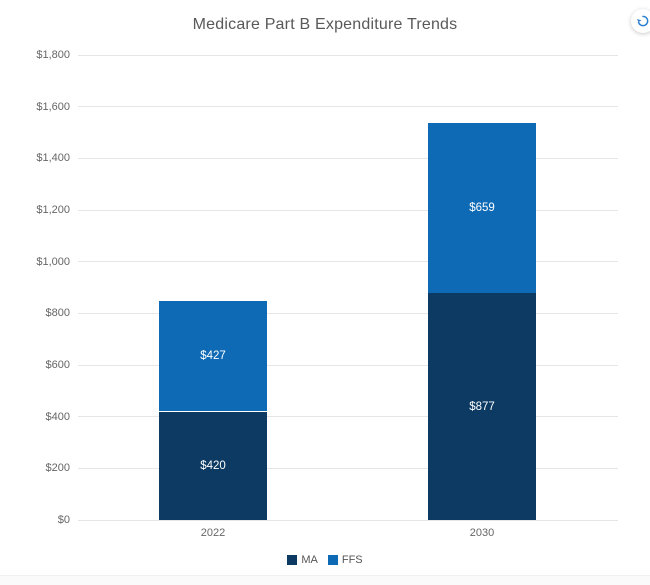 Image resolution: width=650 pixels, height=585 pixels. Describe the element at coordinates (482, 533) in the screenshot. I see `x-axis-tick-label: 2030` at that location.